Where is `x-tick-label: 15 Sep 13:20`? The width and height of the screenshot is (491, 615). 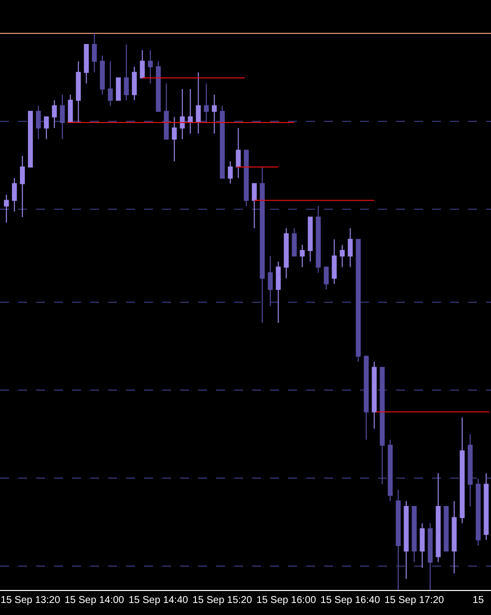 x-tick-label: 15 Sep 13:20 is located at coordinates (30, 600).